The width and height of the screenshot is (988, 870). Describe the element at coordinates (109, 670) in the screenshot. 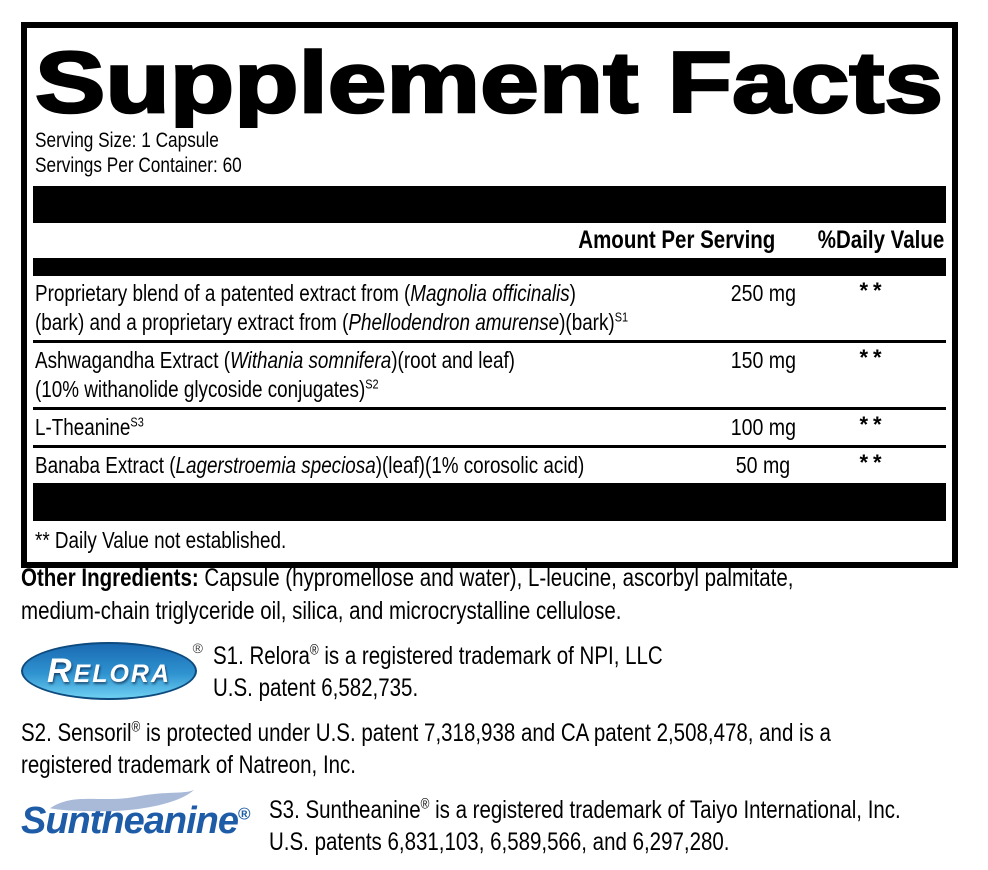

I see `relora-logo-text: RELORA` at that location.